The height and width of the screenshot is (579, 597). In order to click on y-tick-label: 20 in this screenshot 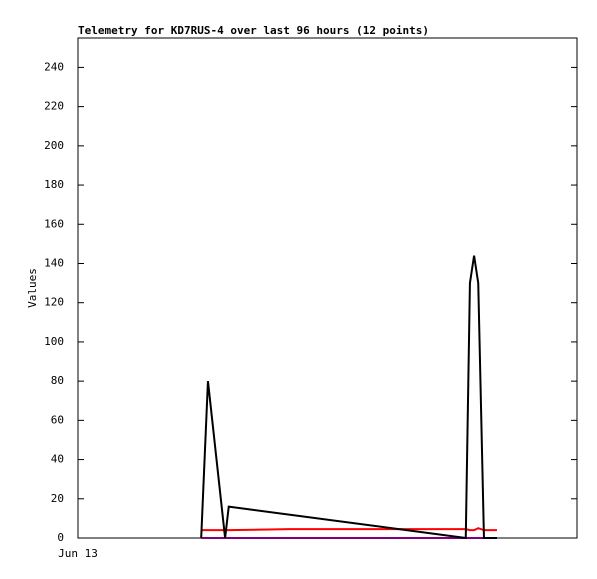, I will do `click(57, 498)`.